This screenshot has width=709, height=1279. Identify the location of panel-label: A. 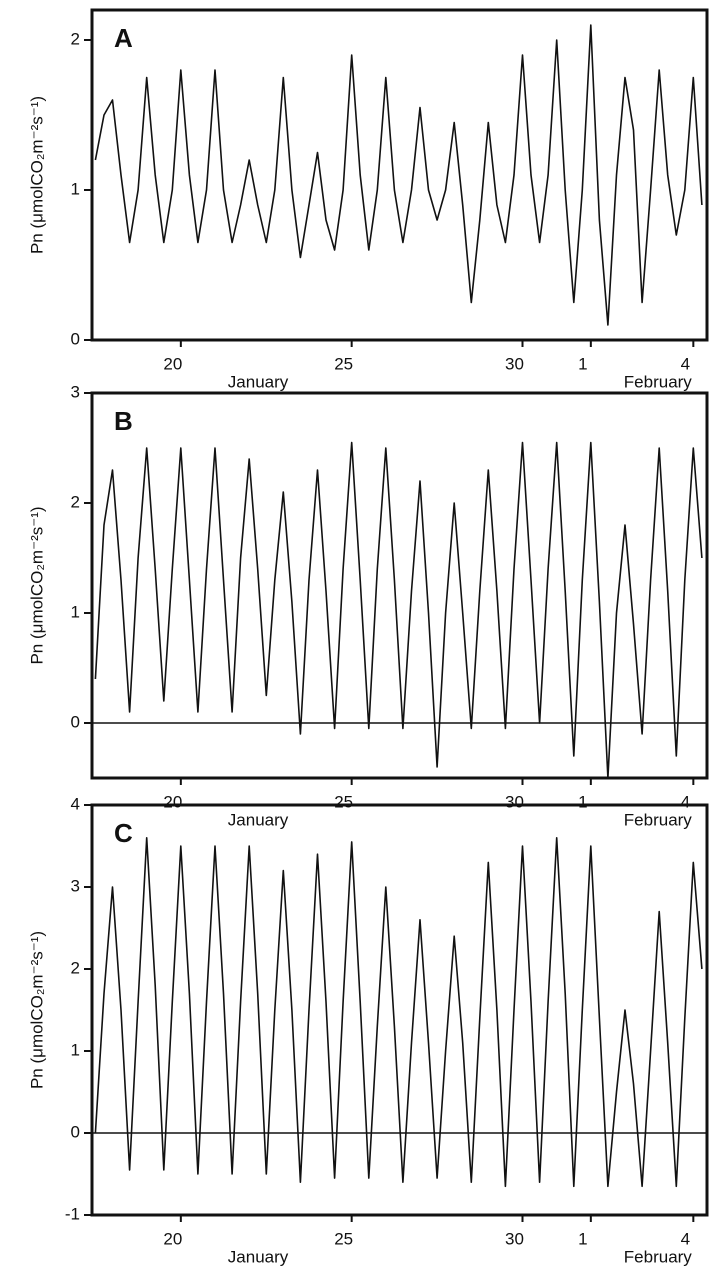
(123, 38).